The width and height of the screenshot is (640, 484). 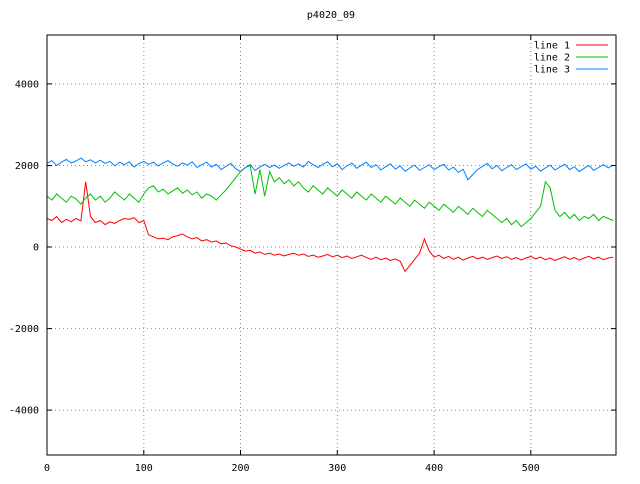 I want to click on y-axis-labels: -4000 -2000 0 2000 4000, so click(x=24, y=247).